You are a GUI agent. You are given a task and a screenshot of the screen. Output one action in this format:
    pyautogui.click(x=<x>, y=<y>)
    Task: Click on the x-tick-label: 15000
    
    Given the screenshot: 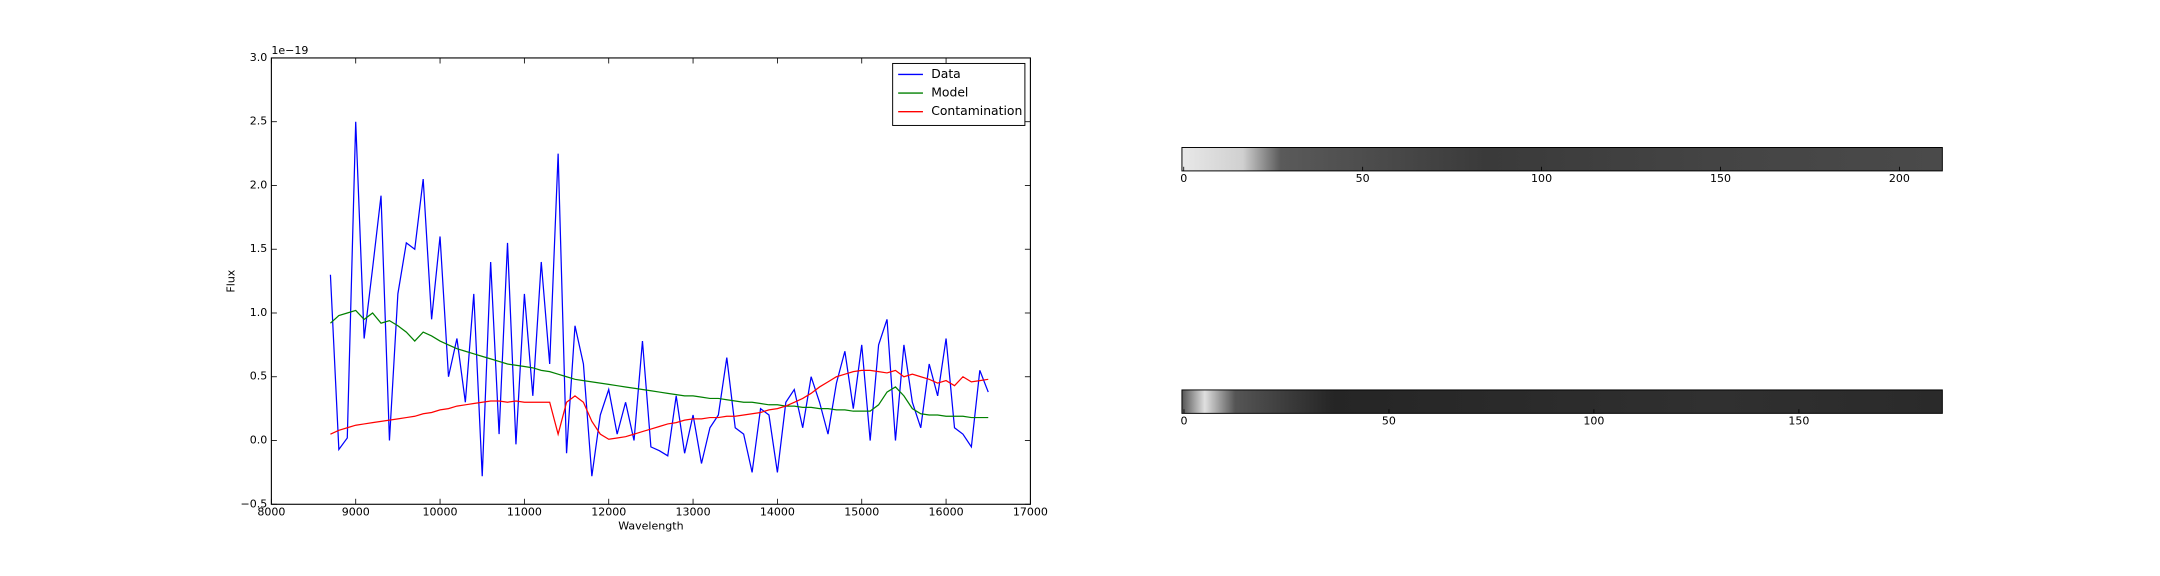 What is the action you would take?
    pyautogui.click(x=861, y=512)
    